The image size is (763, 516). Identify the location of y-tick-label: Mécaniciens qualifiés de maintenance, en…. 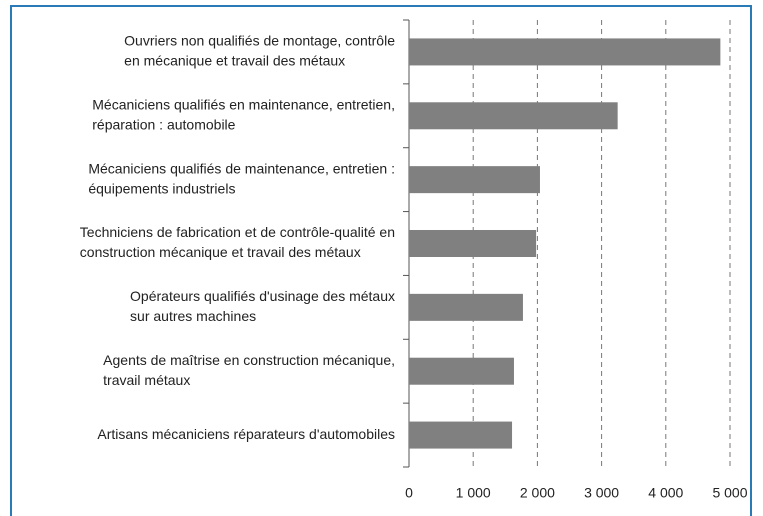
(241, 178).